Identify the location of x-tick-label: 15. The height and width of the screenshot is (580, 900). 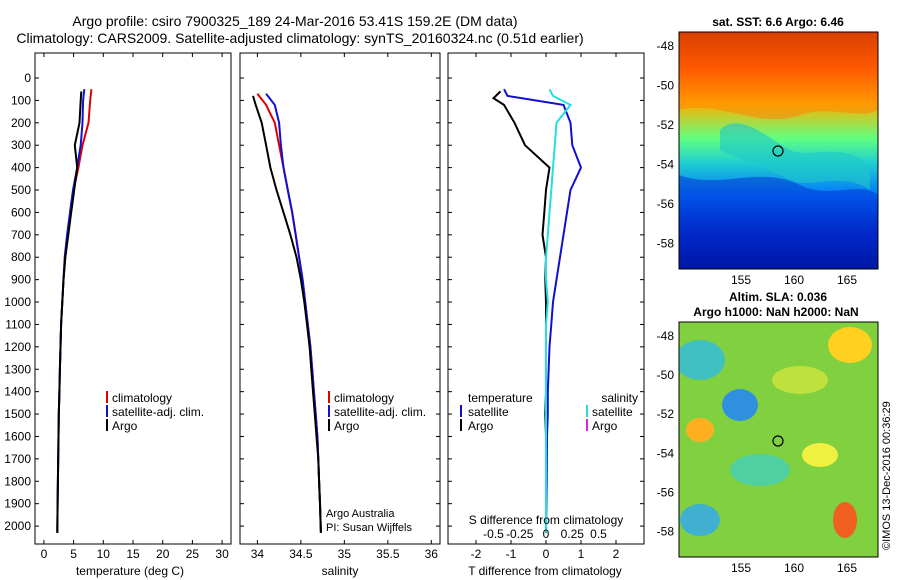
(133, 554).